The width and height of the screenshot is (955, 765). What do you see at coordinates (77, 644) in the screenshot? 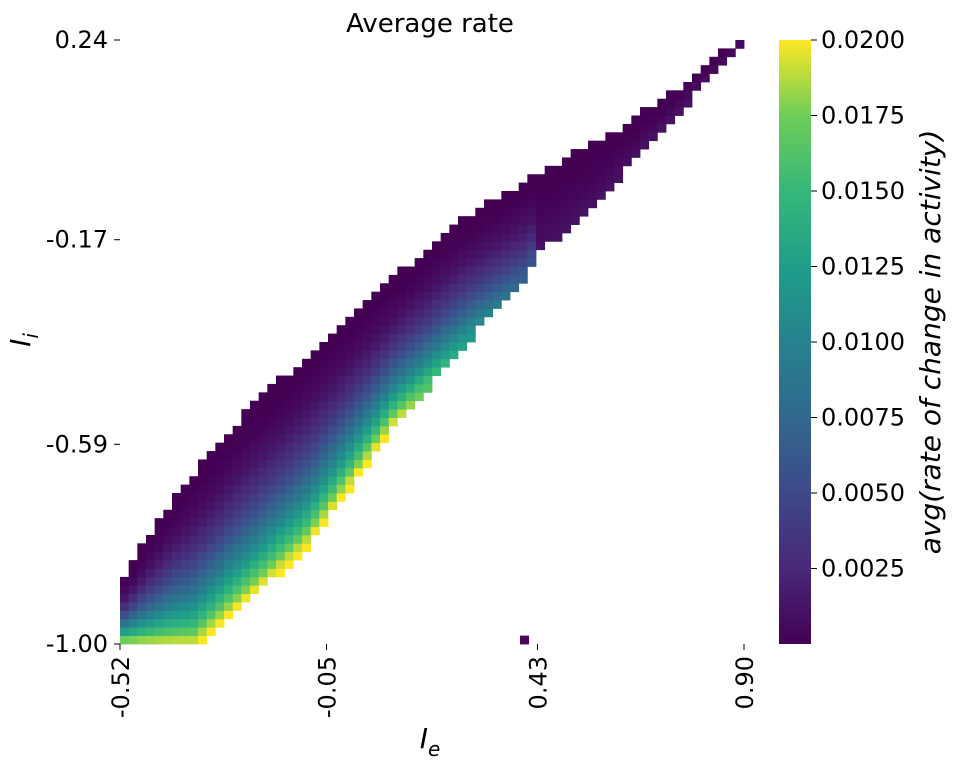
I see `y-tick-label-3: -1.00` at bounding box center [77, 644].